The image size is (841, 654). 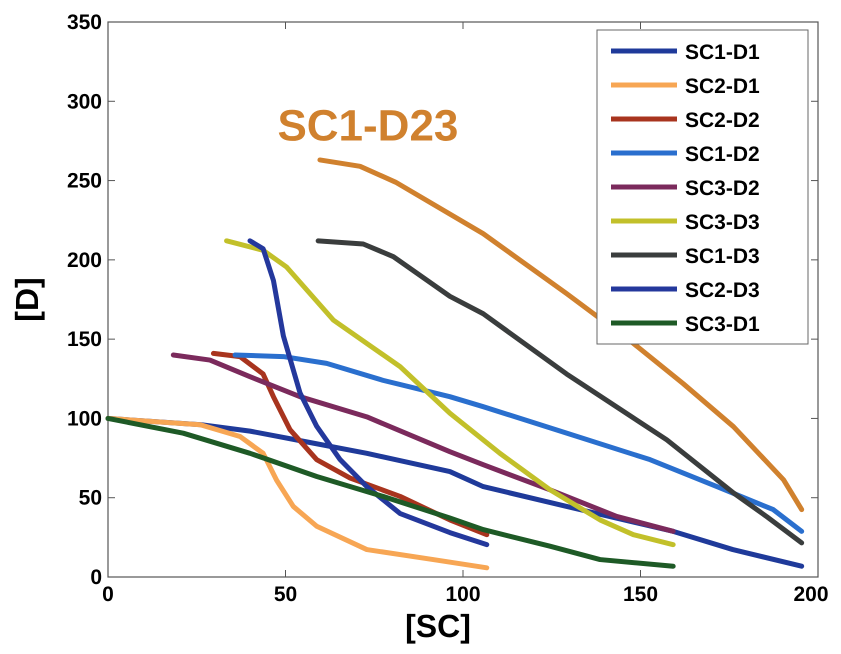 I want to click on legend-label: SC3-D3, so click(x=722, y=222).